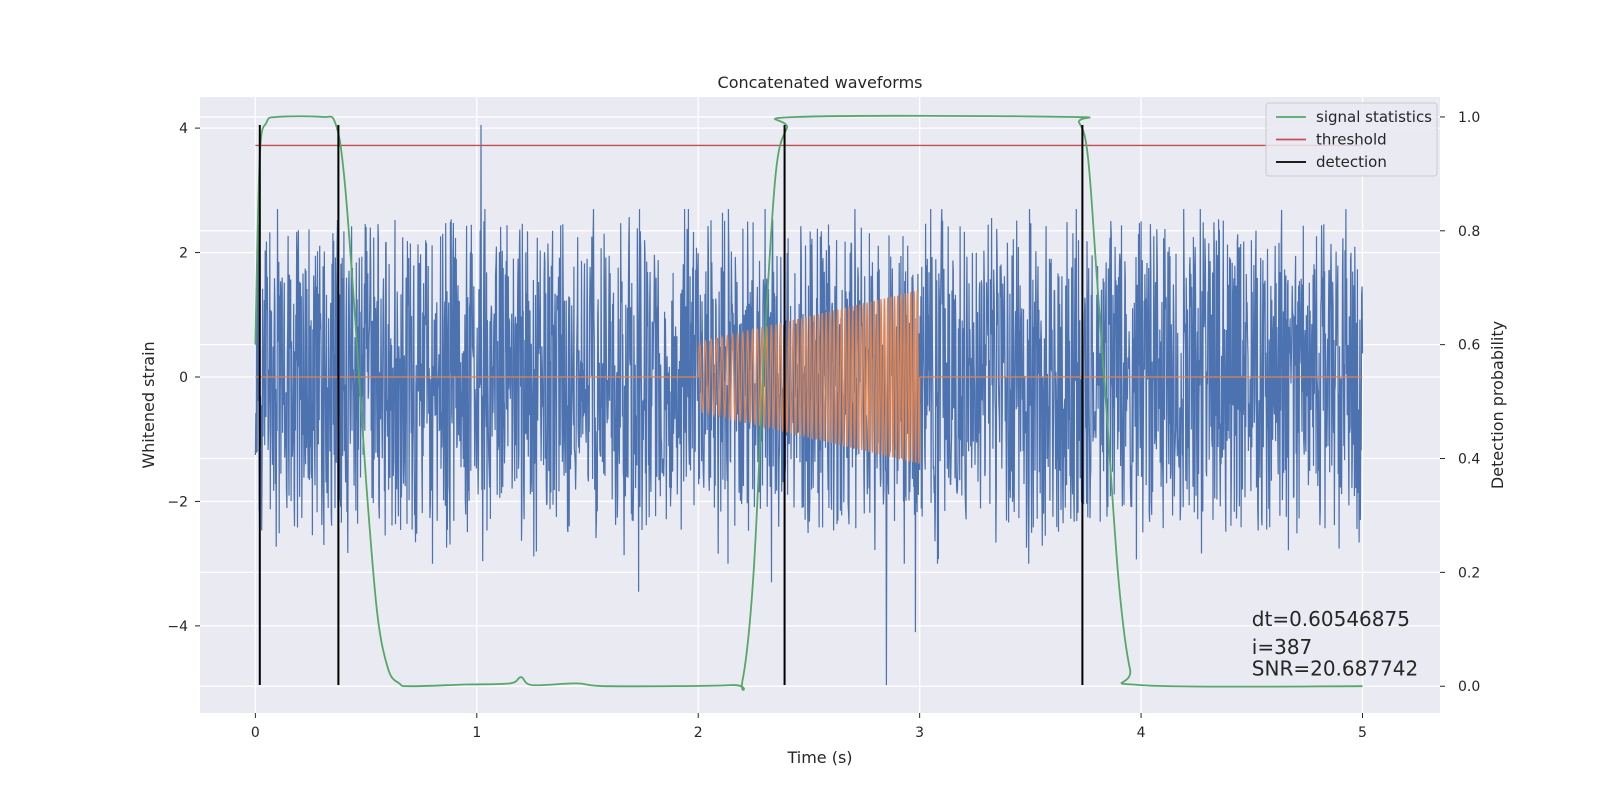 Image resolution: width=1600 pixels, height=800 pixels. Describe the element at coordinates (1460, 402) in the screenshot. I see `y2-axis-ticks: 1.0 0.8 0.6 0.4 0.2 0.0` at that location.